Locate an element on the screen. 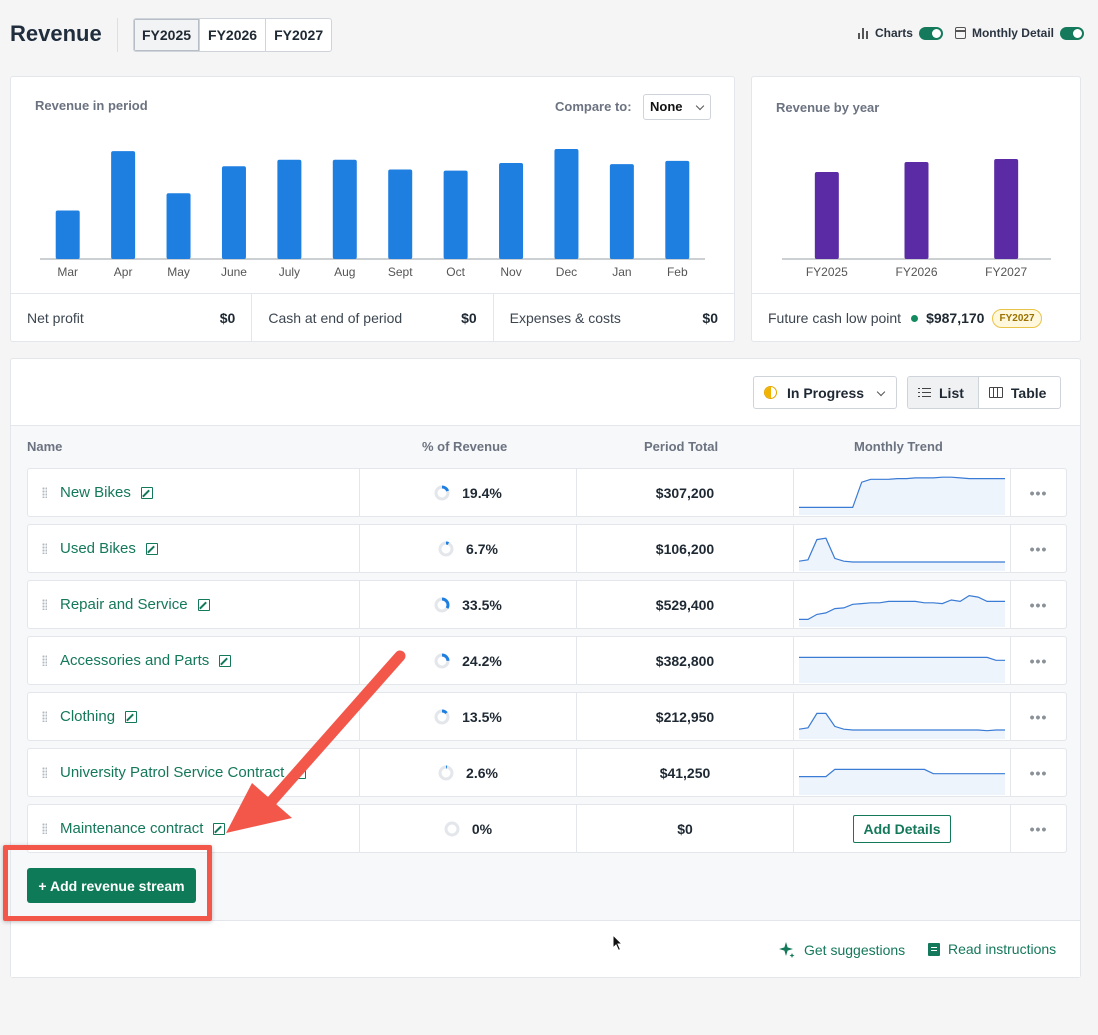  bar-aug is located at coordinates (344, 209).